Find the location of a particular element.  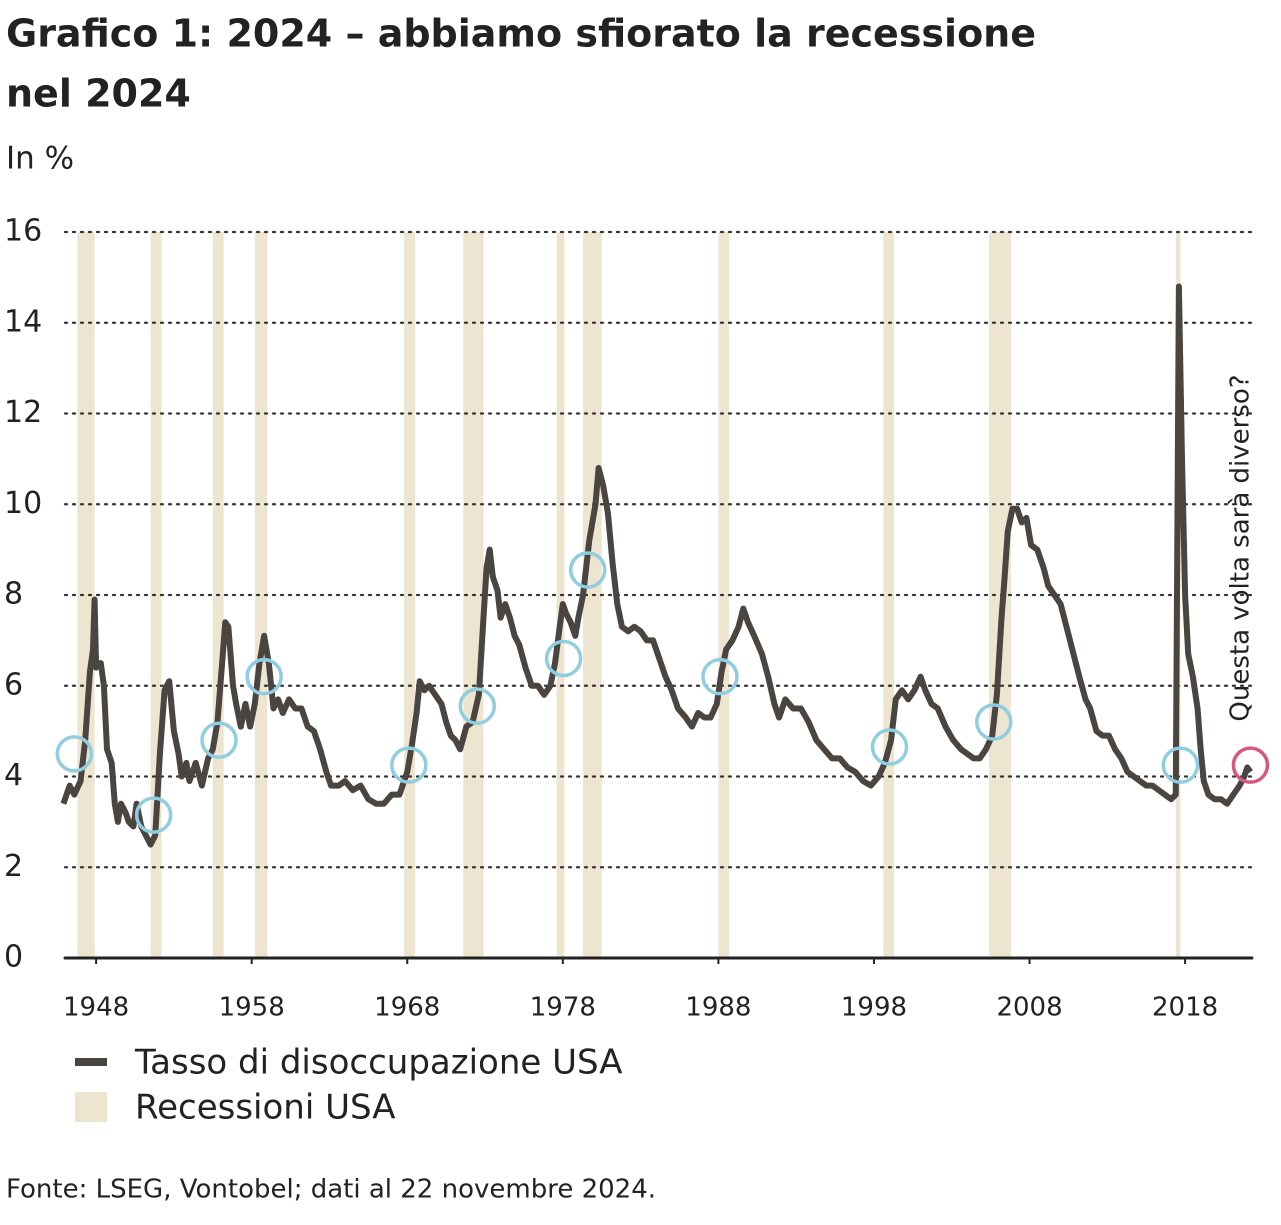

x-tick-label: 1988 is located at coordinates (718, 1008).